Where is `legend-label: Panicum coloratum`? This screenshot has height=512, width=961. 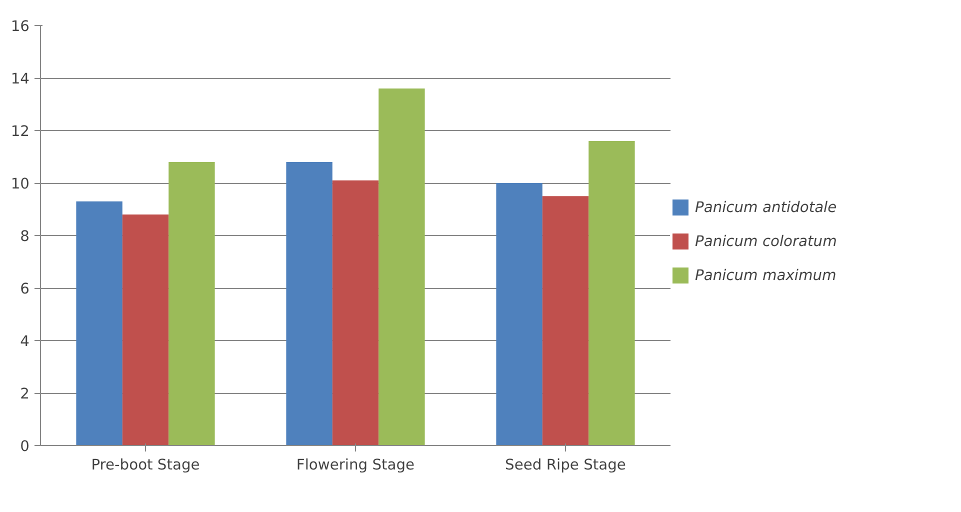
legend-label: Panicum coloratum is located at coordinates (766, 241).